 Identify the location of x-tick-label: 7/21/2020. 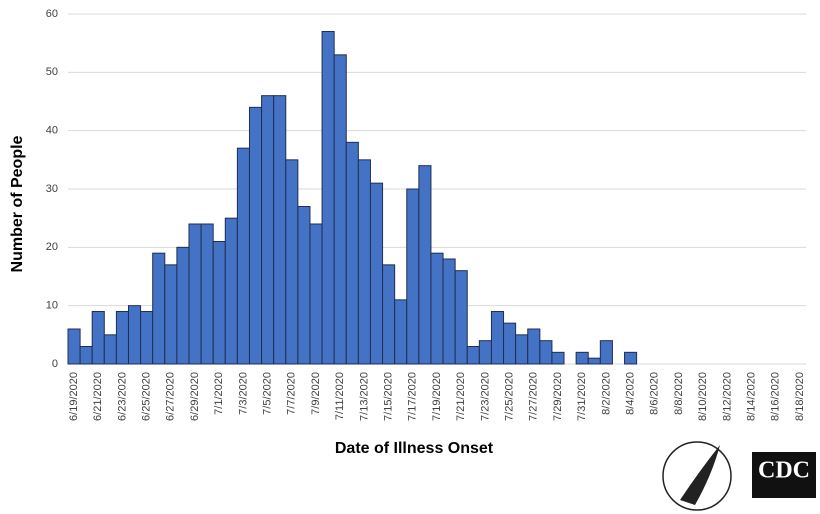
(461, 396).